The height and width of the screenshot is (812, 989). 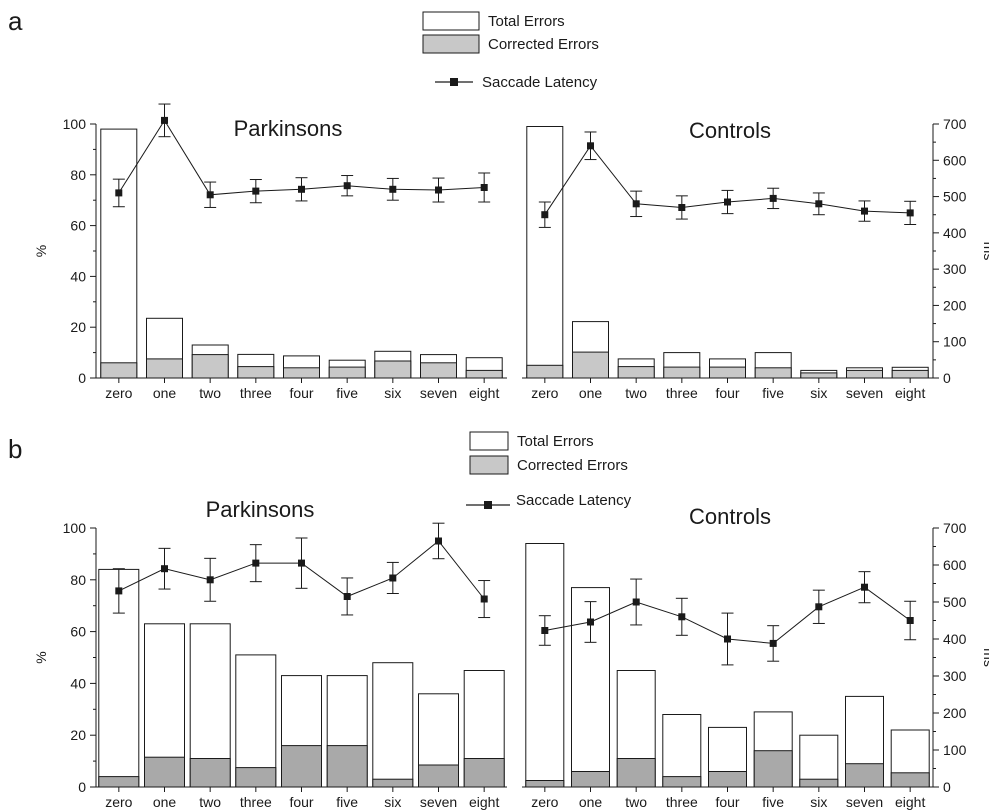 I want to click on panel-letter-a: a, so click(x=15, y=21).